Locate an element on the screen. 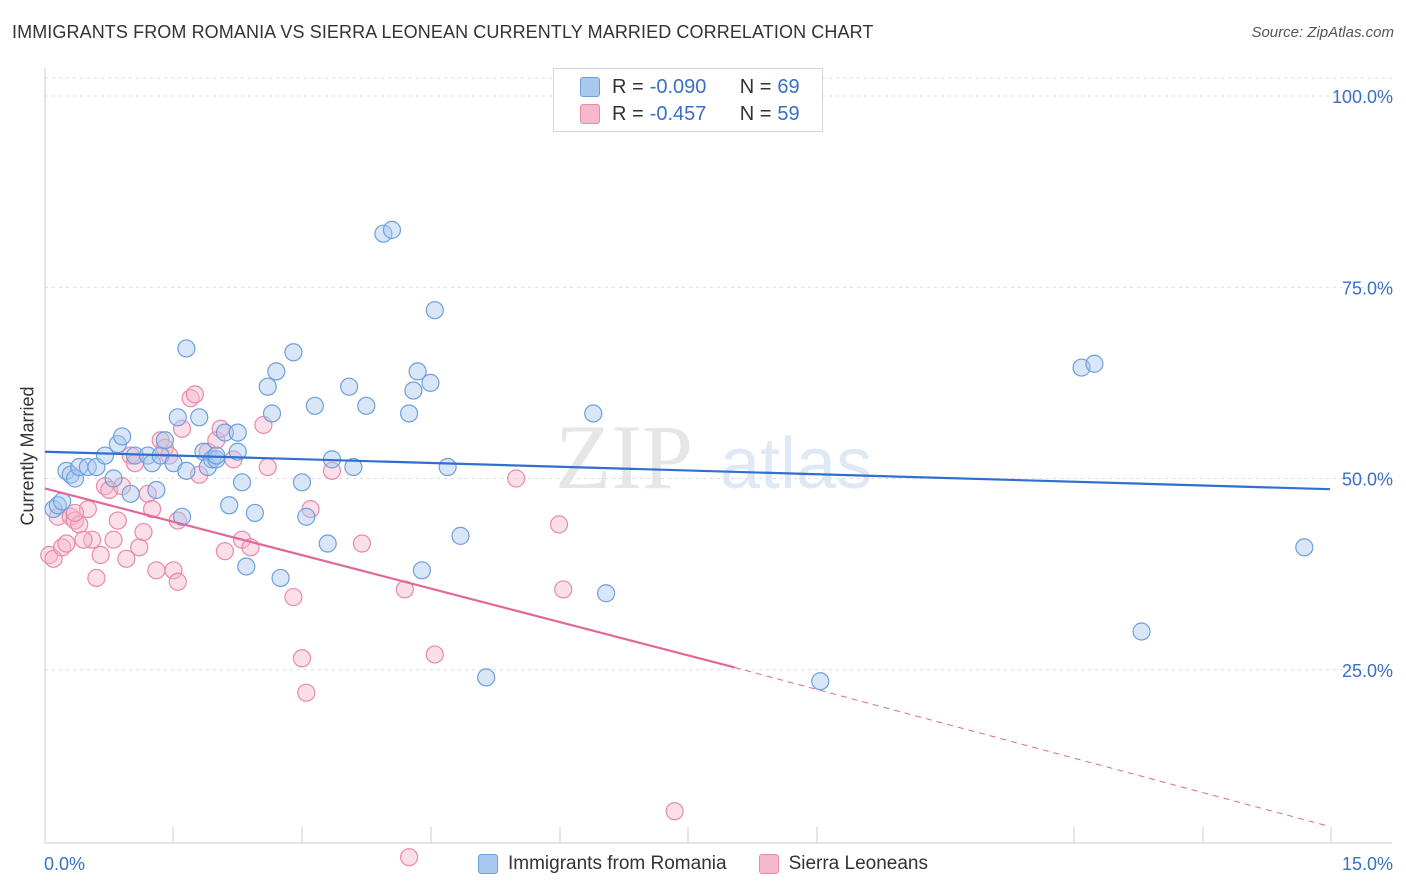  legend-item-sierra-leoneans: Sierra Leoneans is located at coordinates (843, 864).